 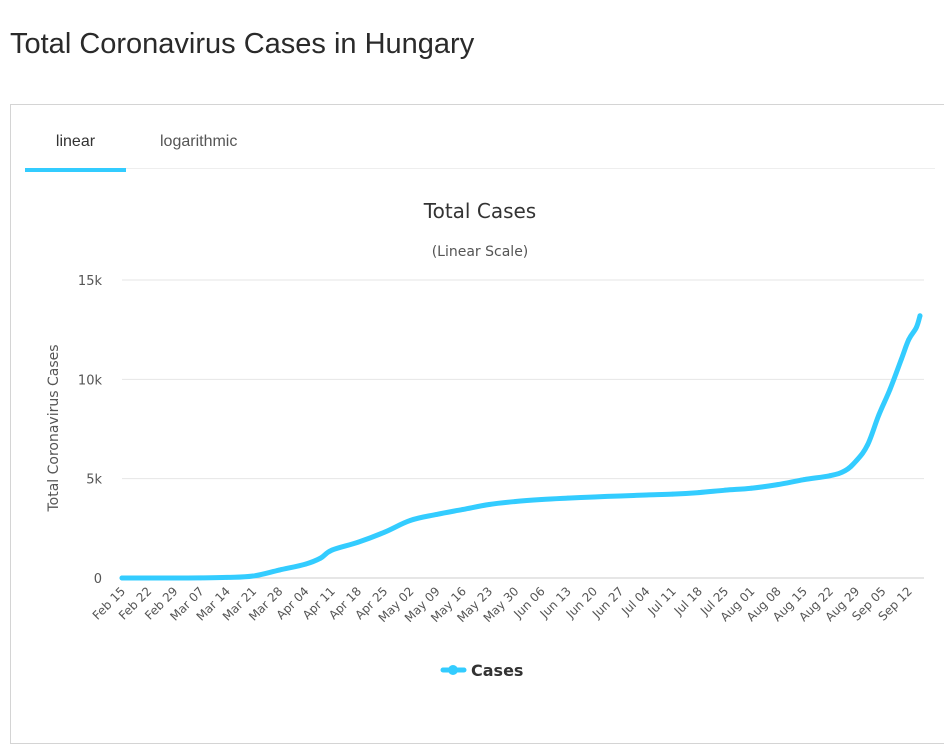 What do you see at coordinates (480, 138) in the screenshot?
I see `scale-tabs: linear logarithmic` at bounding box center [480, 138].